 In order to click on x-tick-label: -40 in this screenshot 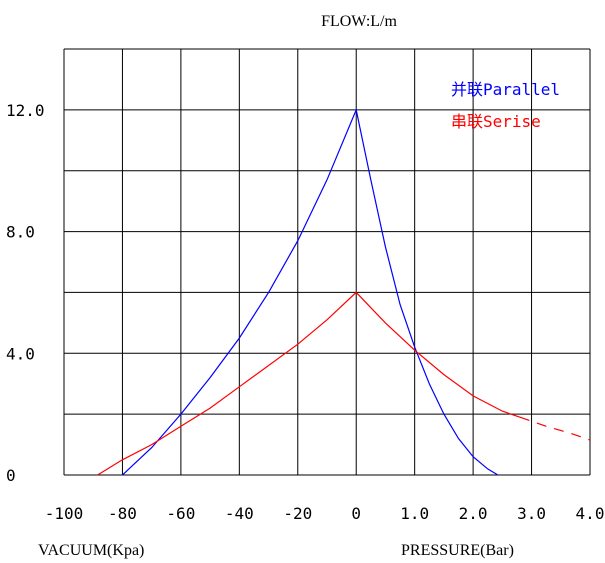, I will do `click(239, 513)`.